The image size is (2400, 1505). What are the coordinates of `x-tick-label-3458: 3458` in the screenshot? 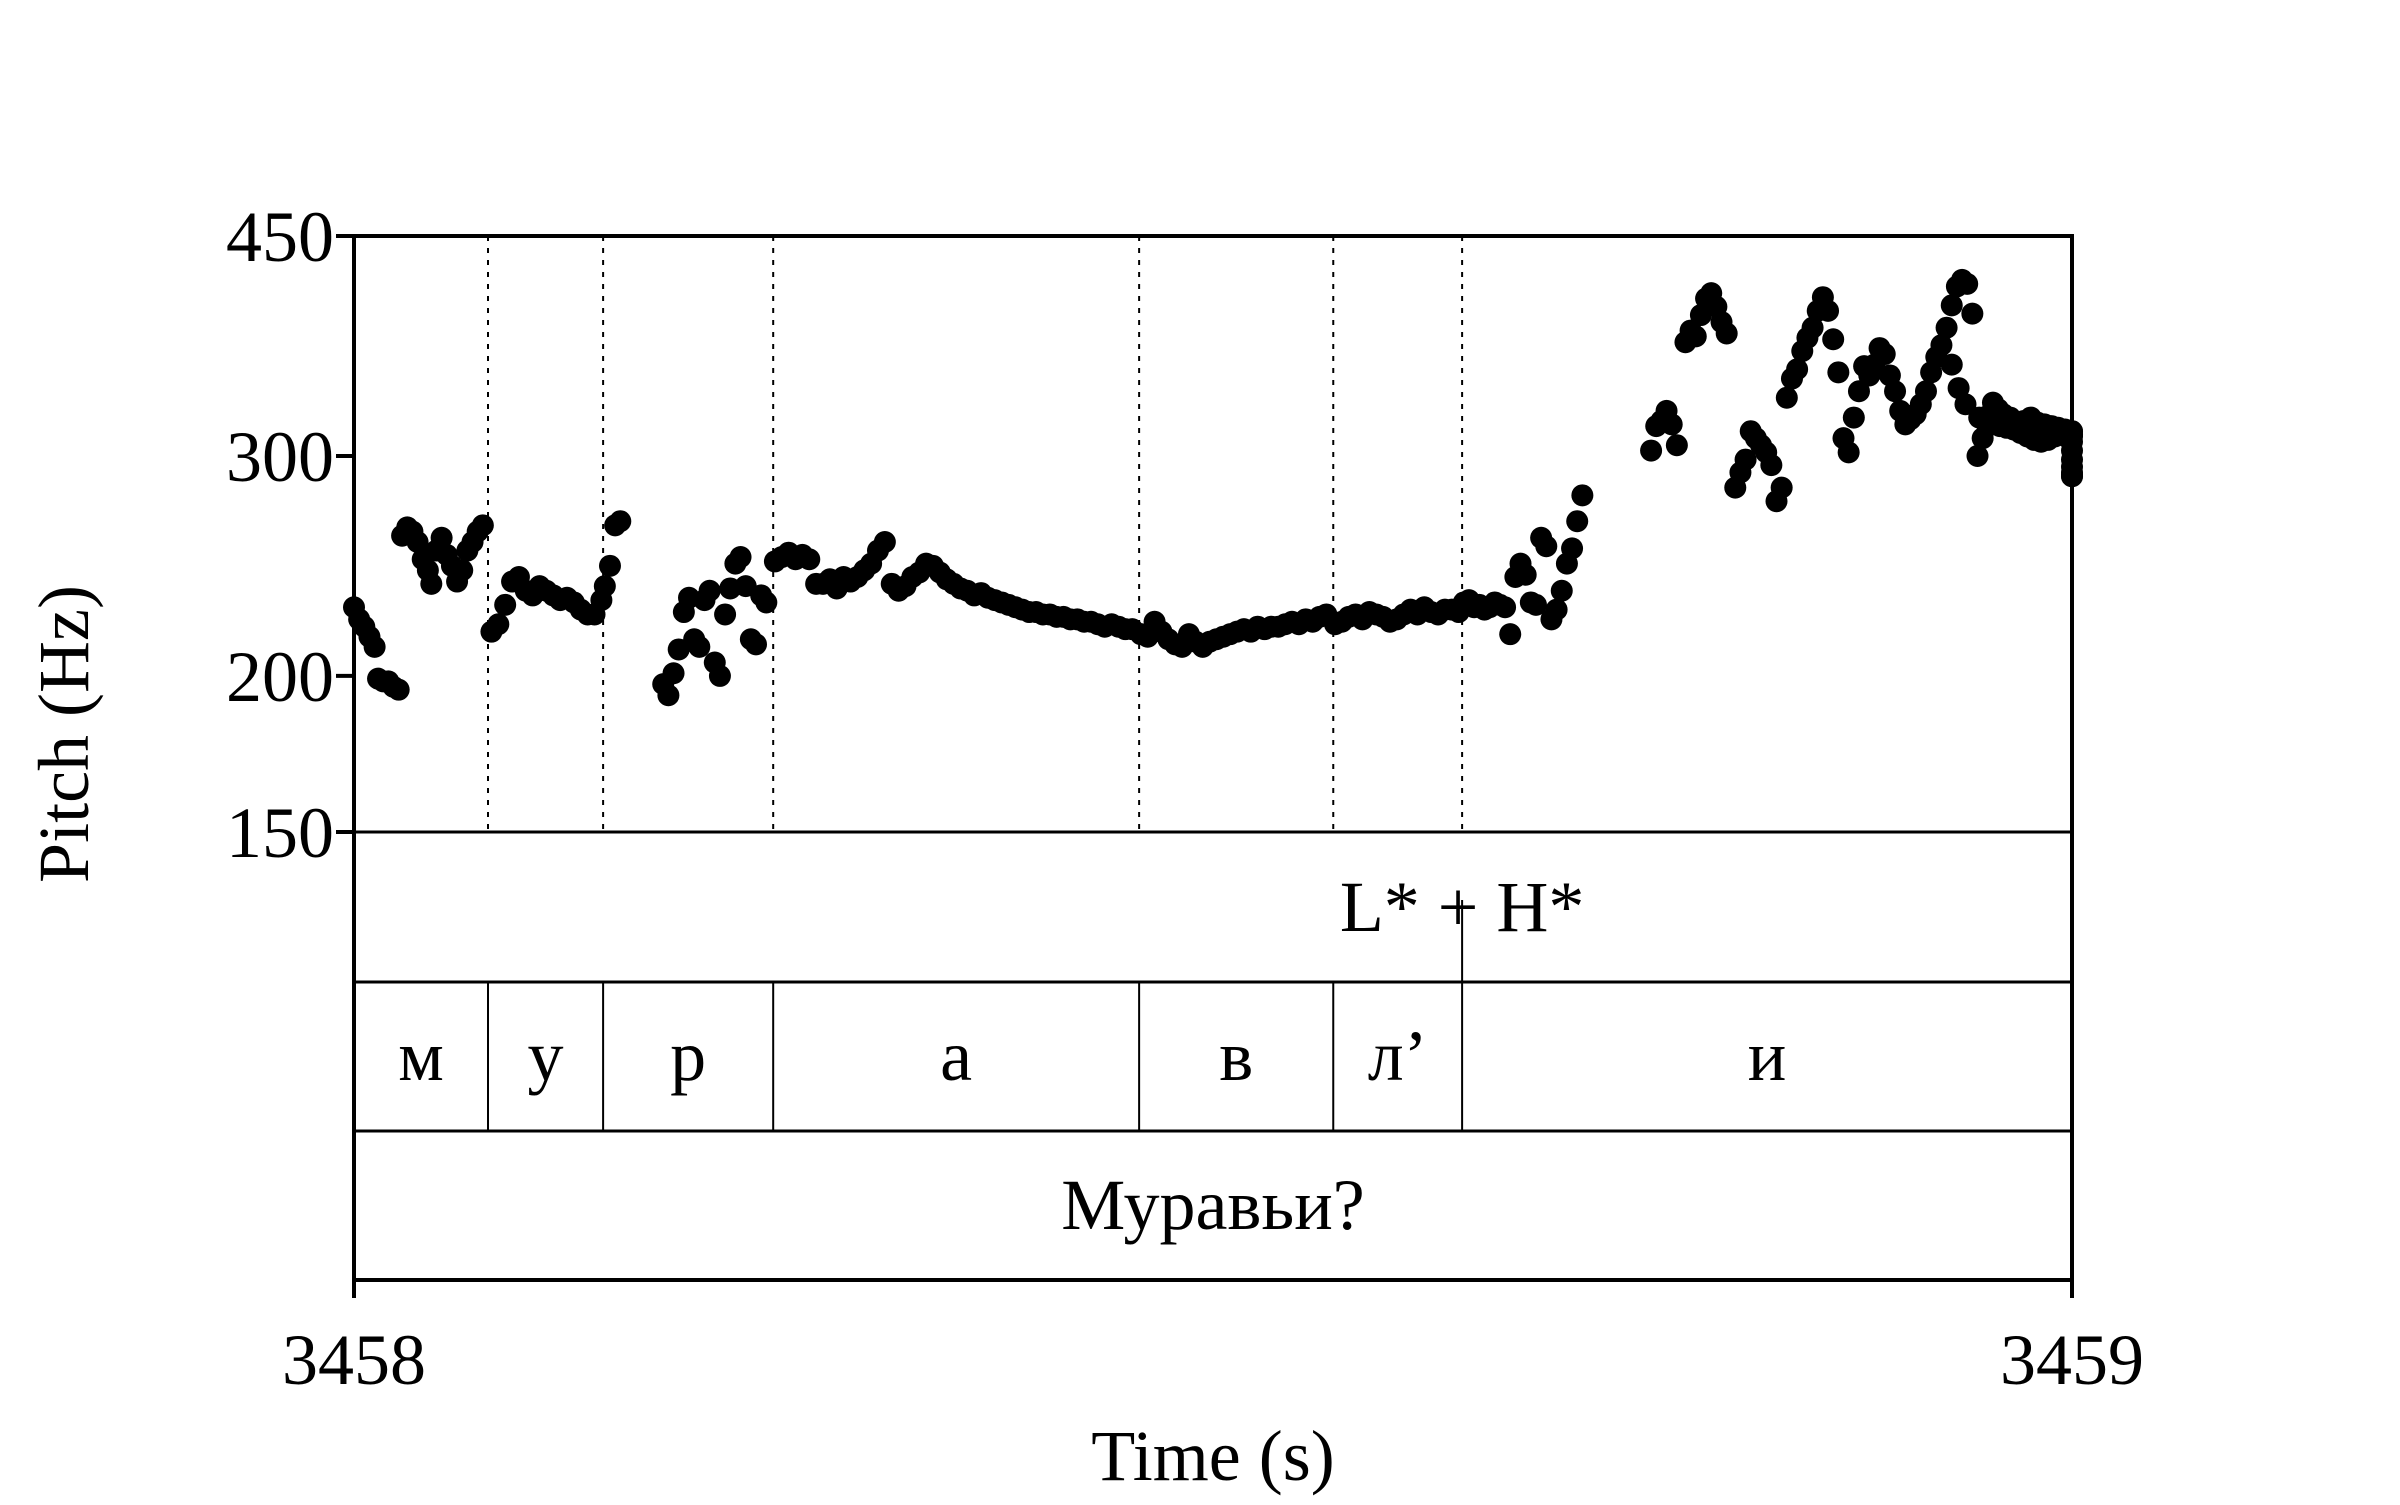 It's located at (354, 1360).